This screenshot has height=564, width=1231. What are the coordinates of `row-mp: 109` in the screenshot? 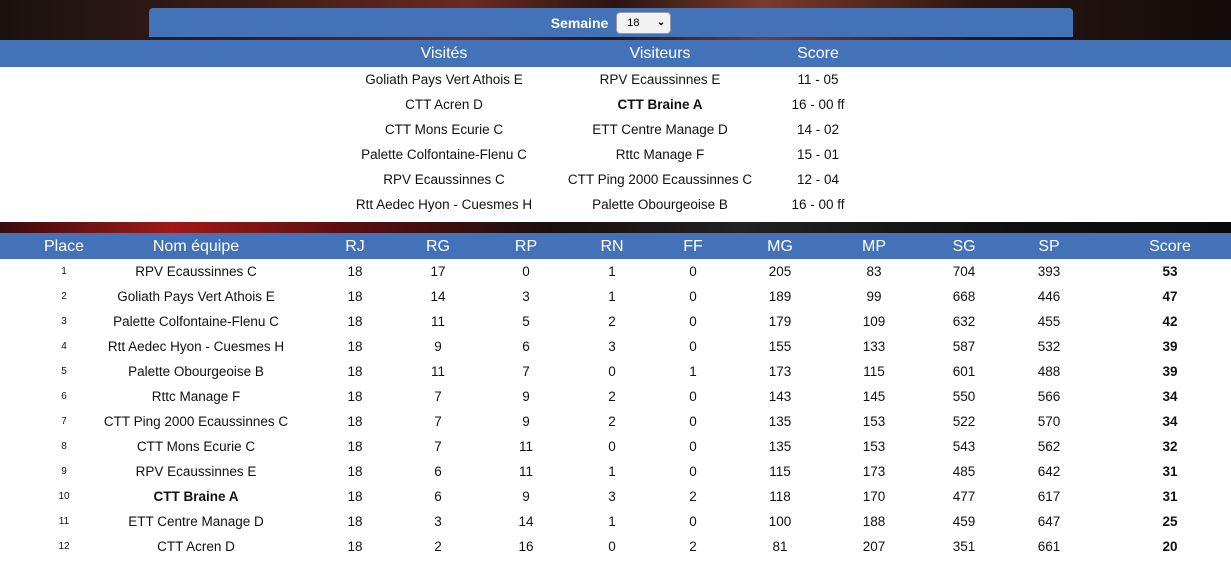 It's located at (874, 321).